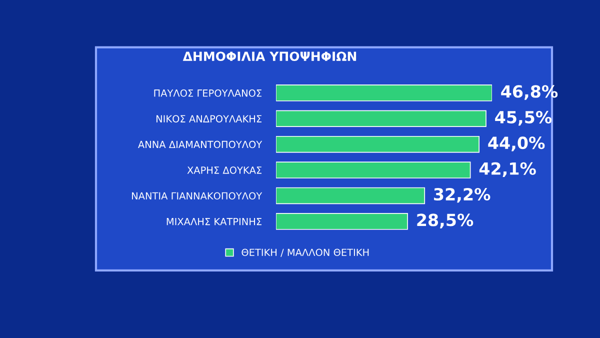 The image size is (600, 338). Describe the element at coordinates (445, 221) in the screenshot. I see `data-label: 28,5%` at that location.